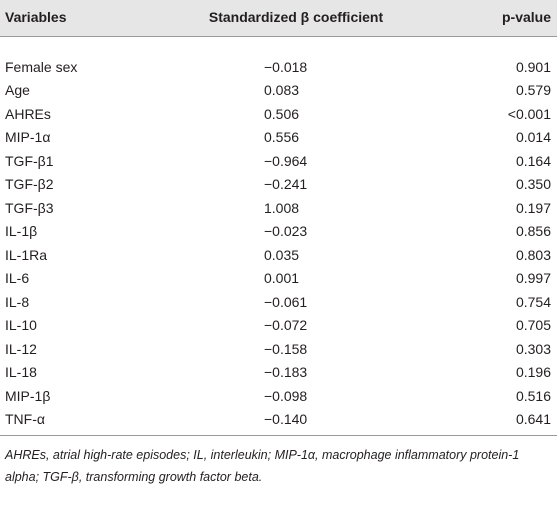  I want to click on p-value-cell: 0.579, so click(533, 90).